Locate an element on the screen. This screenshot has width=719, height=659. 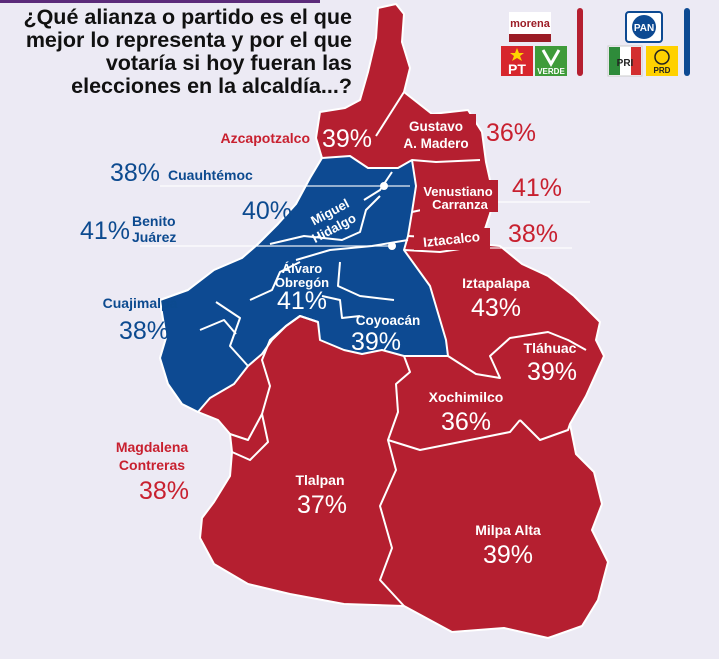
cuauhtemoc-name: Cuauhtémoc is located at coordinates (210, 175).